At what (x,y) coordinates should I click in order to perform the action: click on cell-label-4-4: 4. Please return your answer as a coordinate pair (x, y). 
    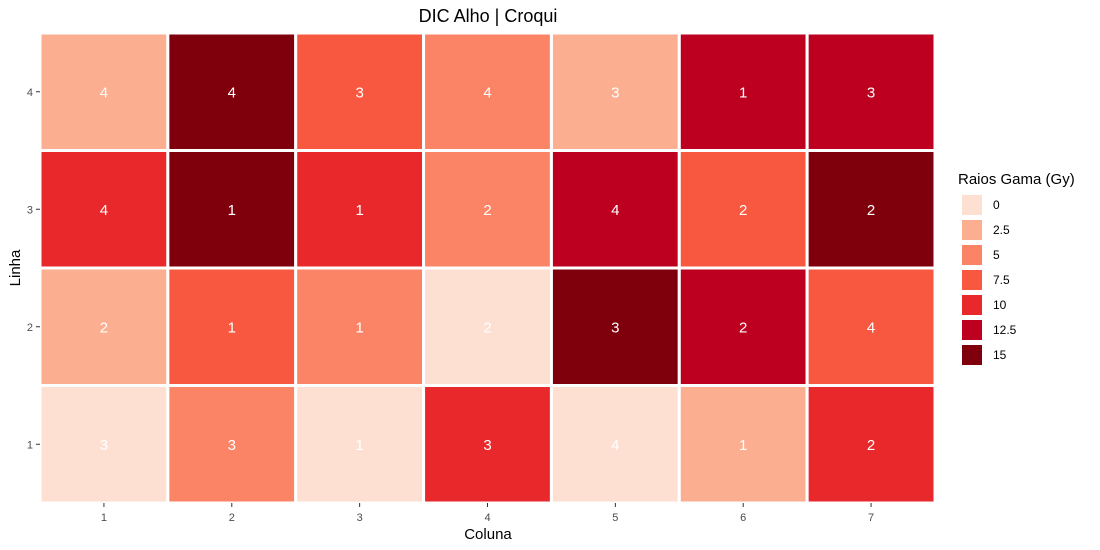
    Looking at the image, I should click on (487, 92).